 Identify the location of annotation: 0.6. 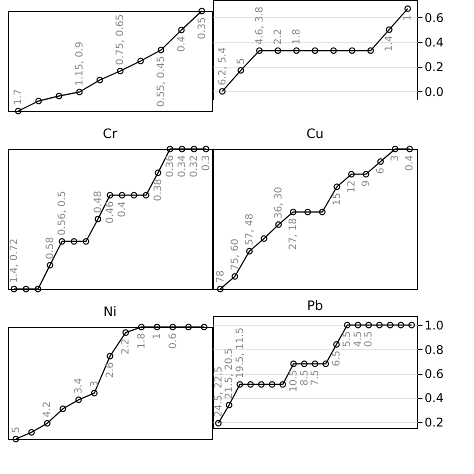
(173, 341).